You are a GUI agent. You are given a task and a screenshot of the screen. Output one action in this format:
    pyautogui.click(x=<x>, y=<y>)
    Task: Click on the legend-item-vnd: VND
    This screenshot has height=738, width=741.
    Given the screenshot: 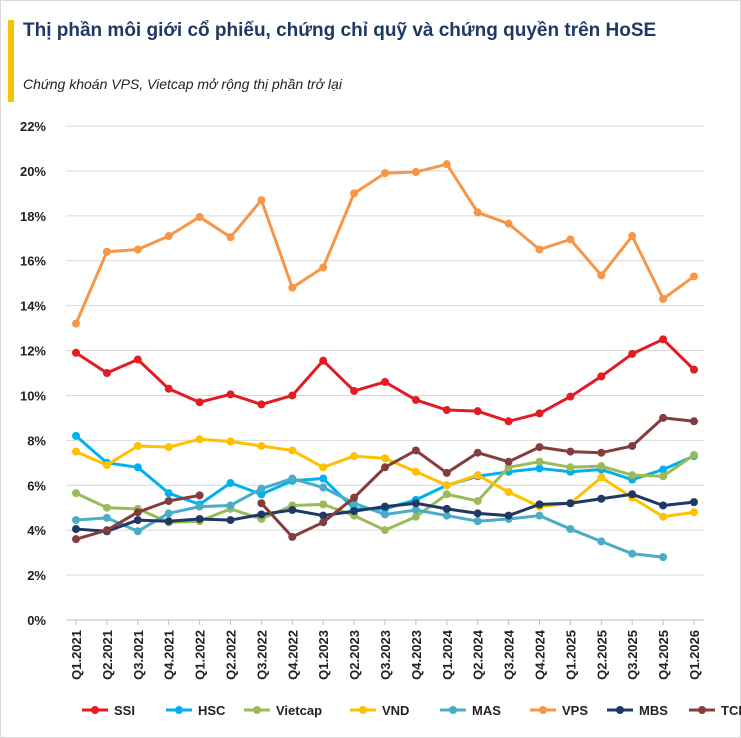 What is the action you would take?
    pyautogui.click(x=379, y=710)
    